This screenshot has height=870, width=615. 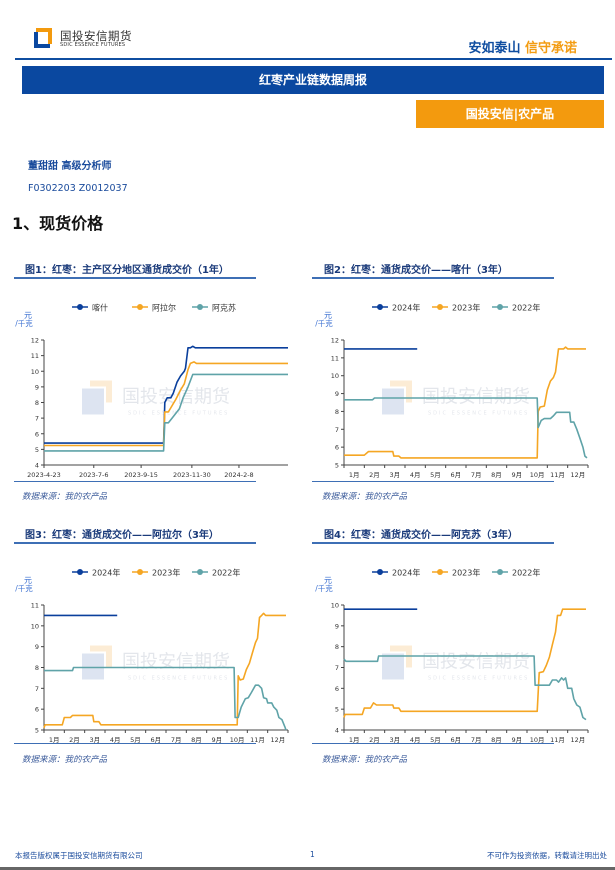 What do you see at coordinates (65, 760) in the screenshot?
I see `figure-3-source: 数据来源：我的农产品` at bounding box center [65, 760].